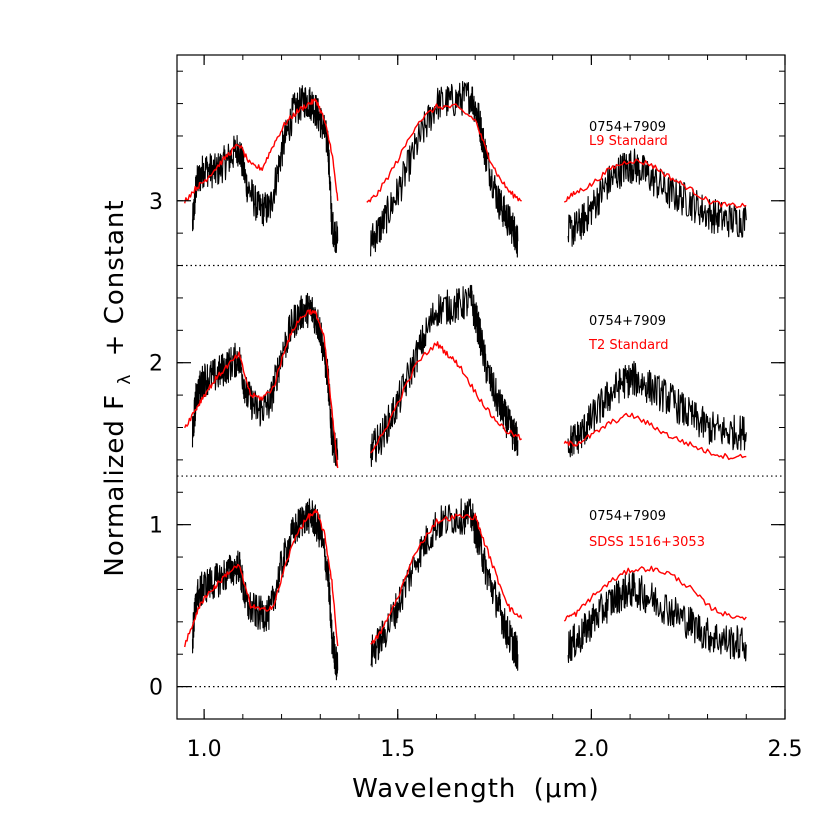 The image size is (830, 830). Describe the element at coordinates (591, 749) in the screenshot. I see `x-tick-label: 2.0` at that location.